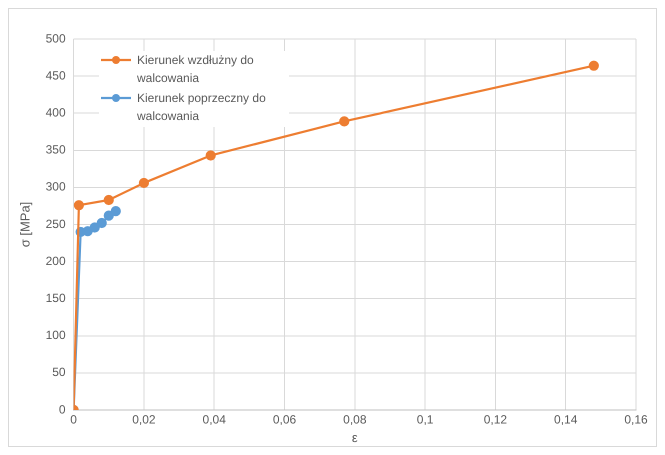 The width and height of the screenshot is (665, 455). I want to click on x-tick-label: 0,06, so click(284, 419).